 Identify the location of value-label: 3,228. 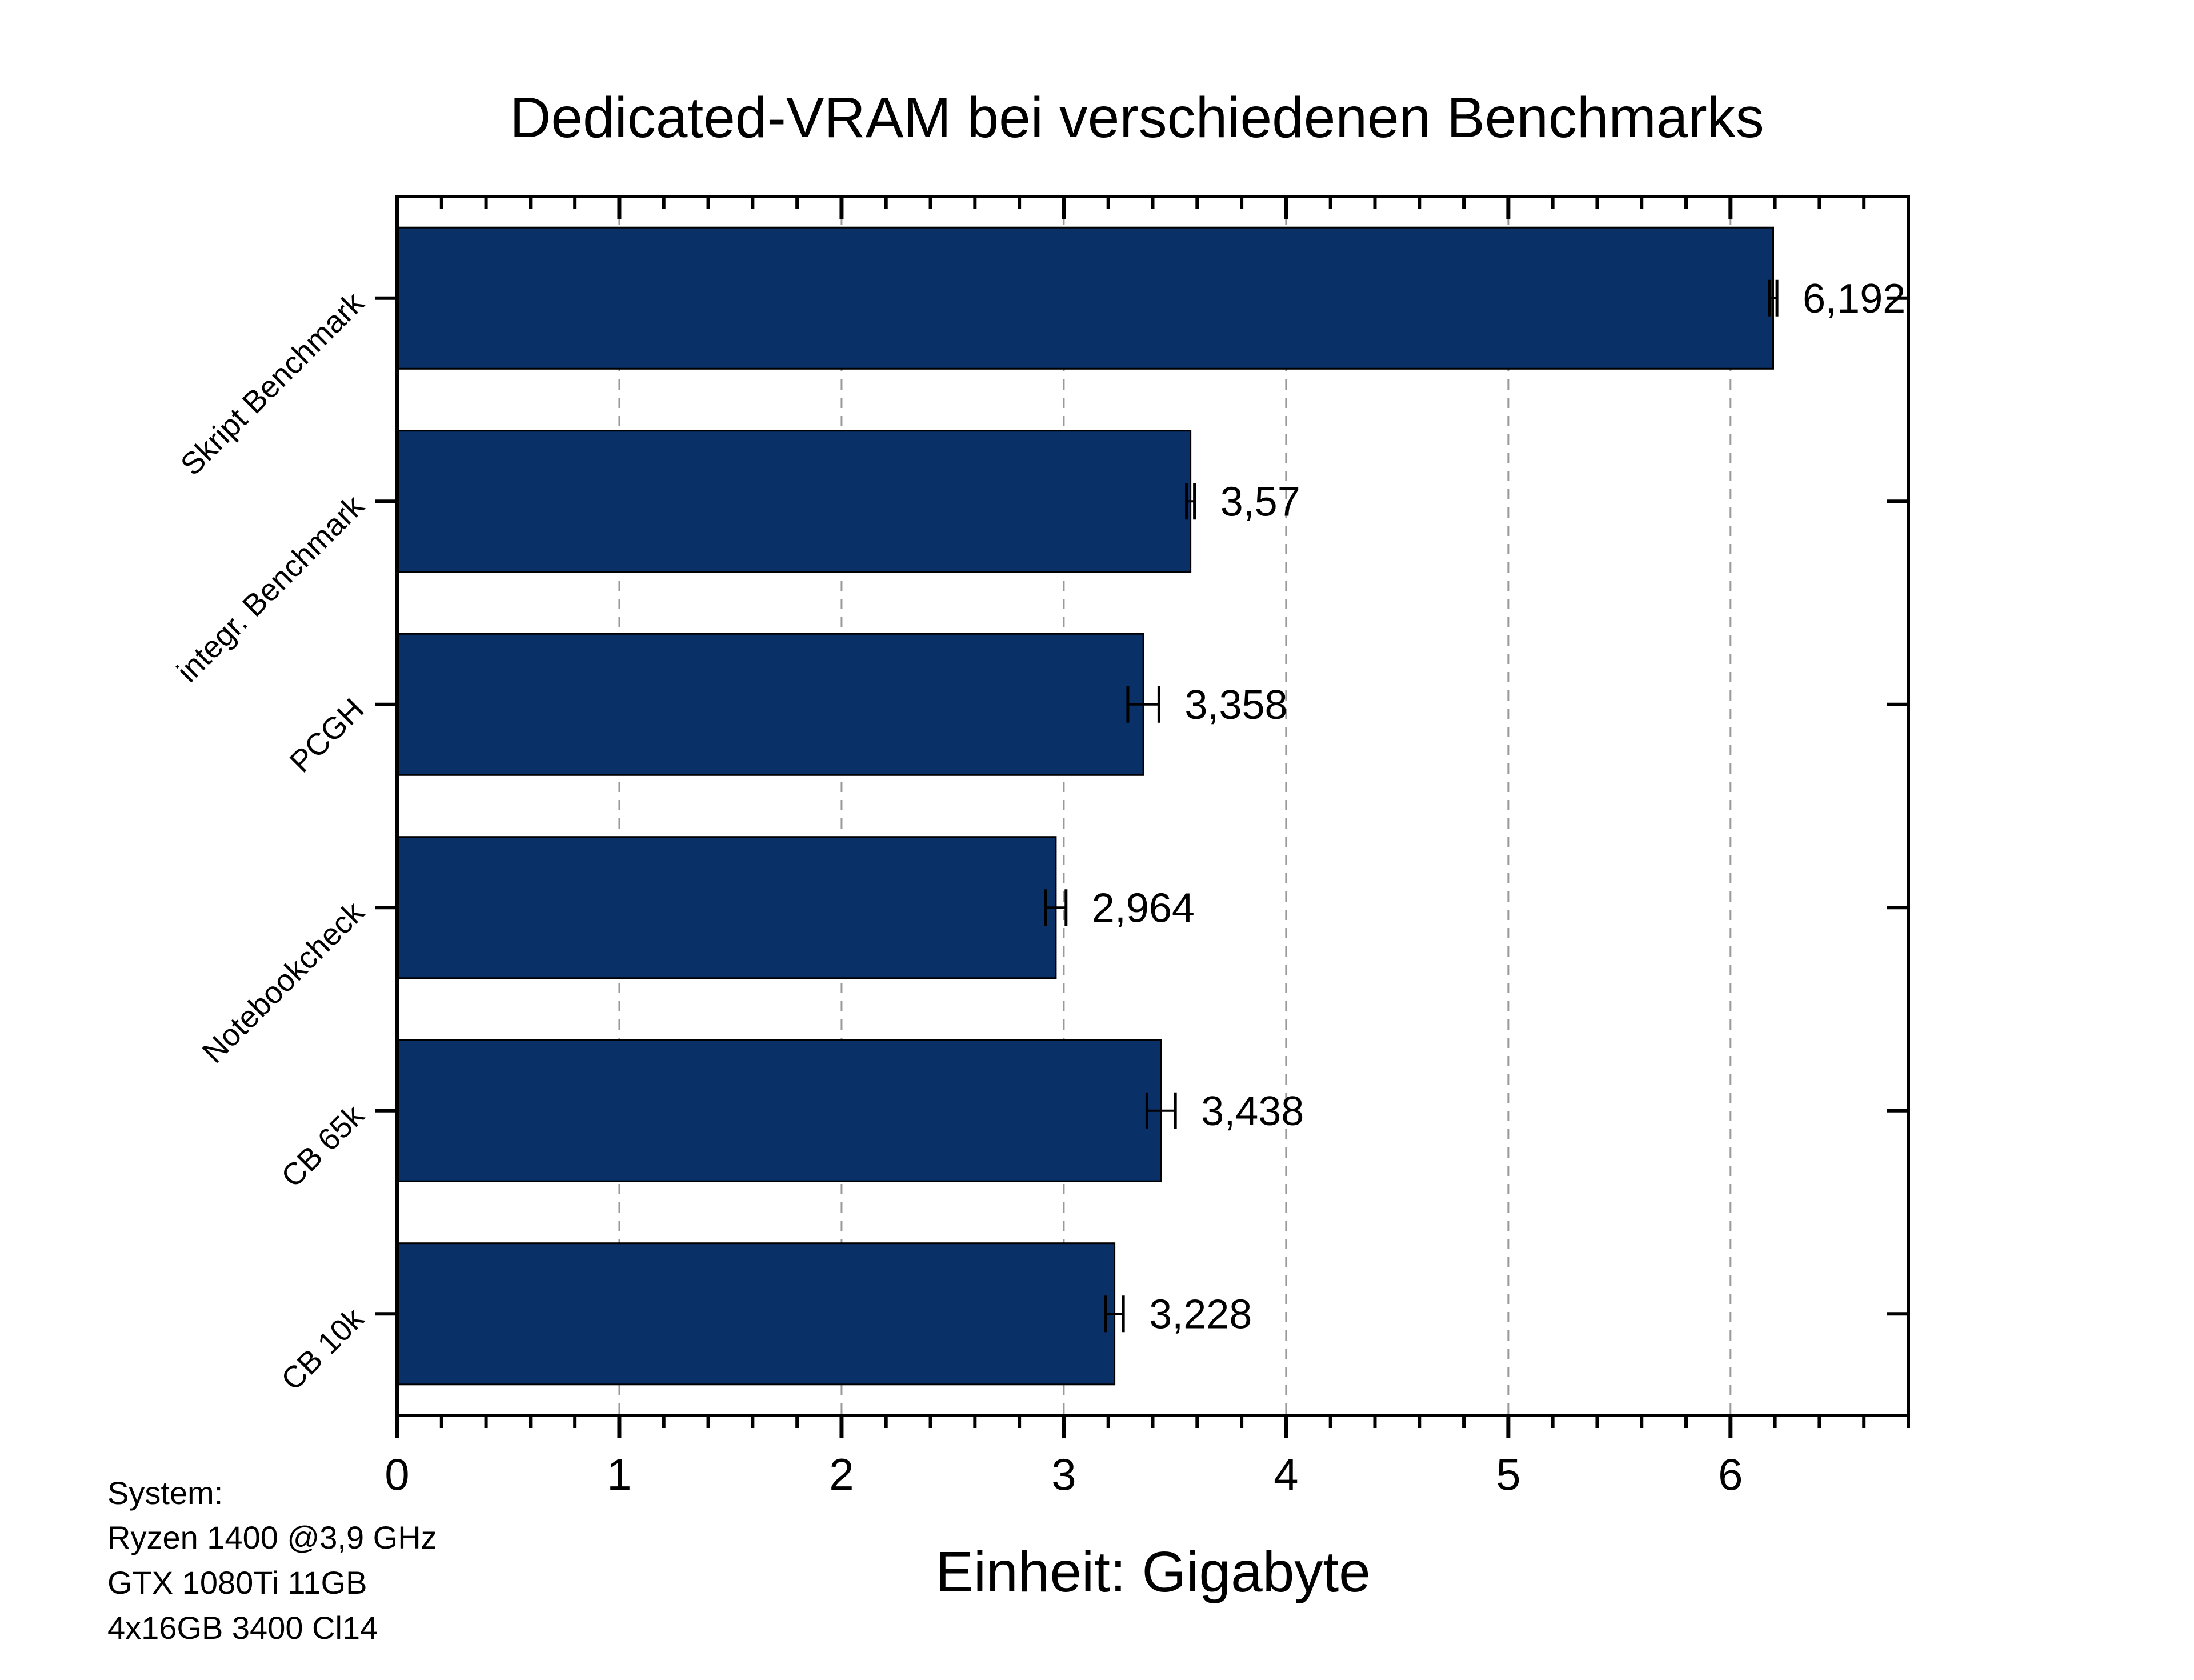
(1200, 1314).